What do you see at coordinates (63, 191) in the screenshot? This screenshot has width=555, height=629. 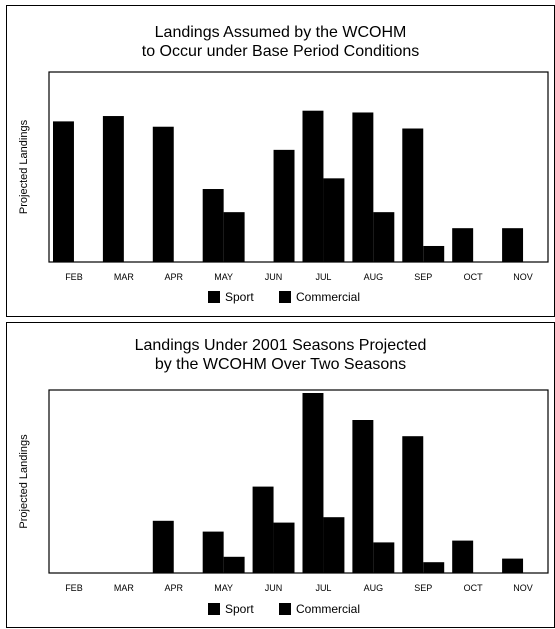 I see `bar-sport-feb` at bounding box center [63, 191].